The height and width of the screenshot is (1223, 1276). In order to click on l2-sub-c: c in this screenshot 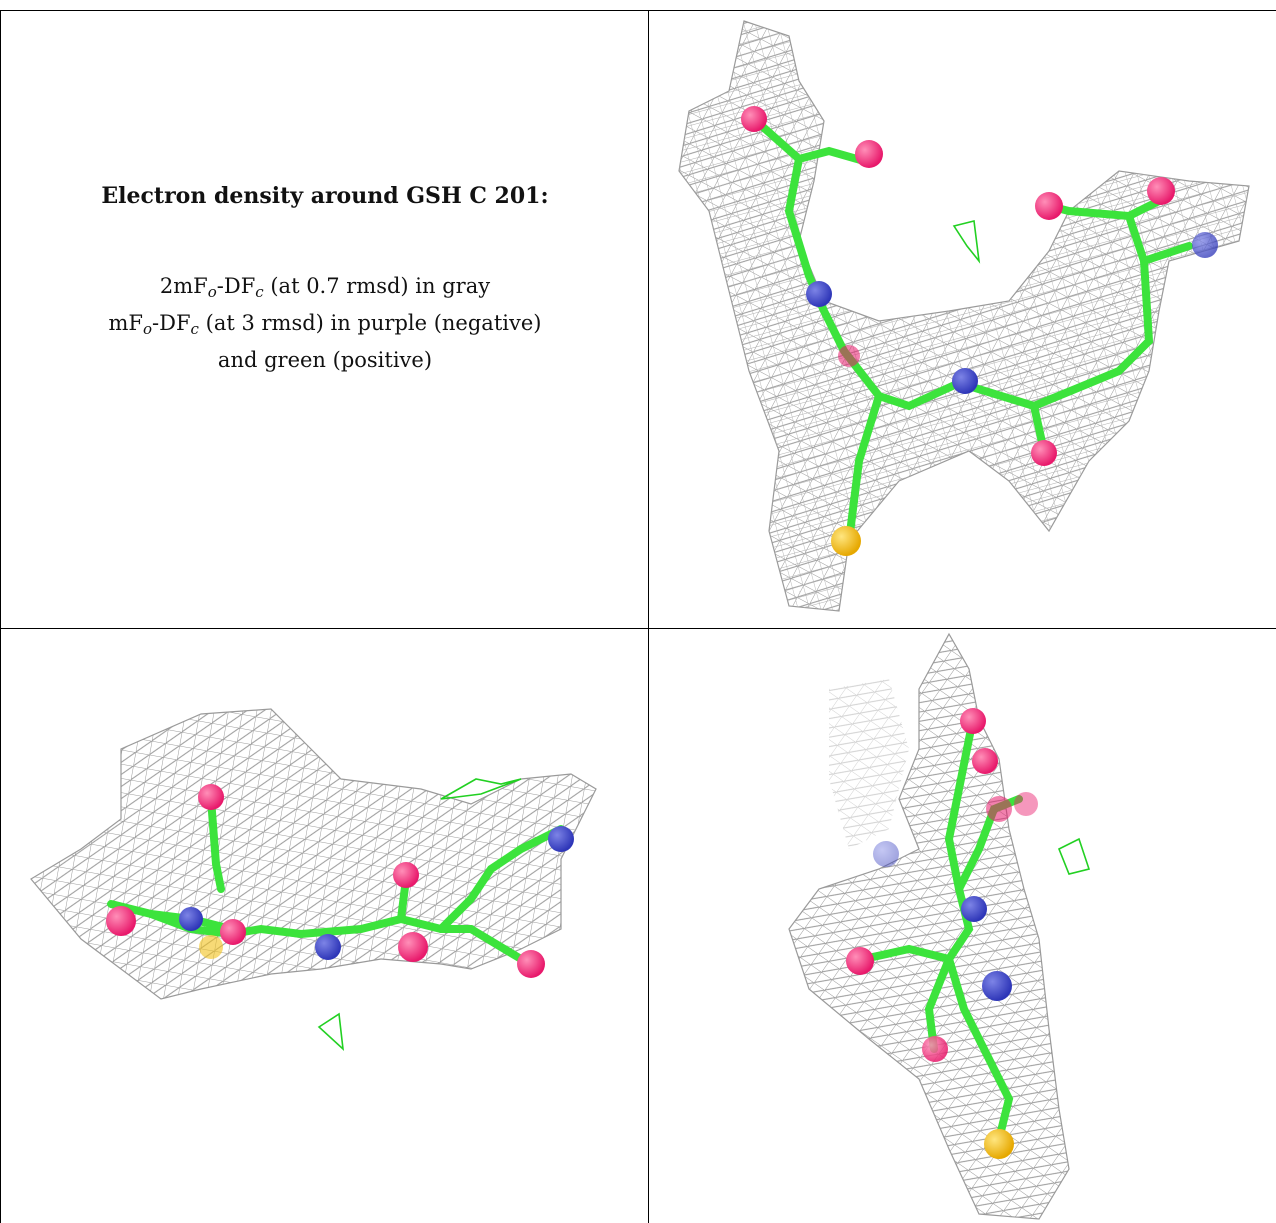, I will do `click(195, 329)`.